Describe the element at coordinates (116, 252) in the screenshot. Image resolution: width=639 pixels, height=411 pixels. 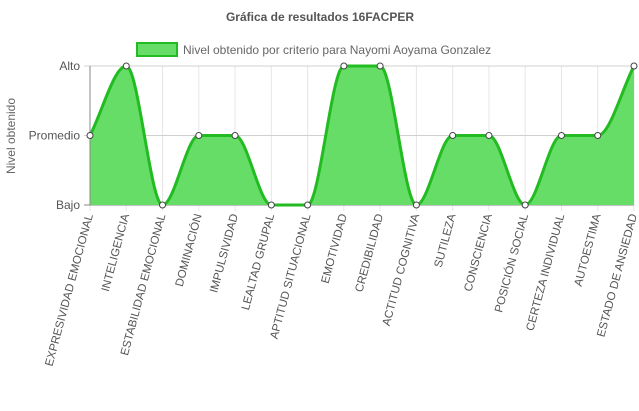
I see `x-tick-label: INTELIGENCIA` at that location.